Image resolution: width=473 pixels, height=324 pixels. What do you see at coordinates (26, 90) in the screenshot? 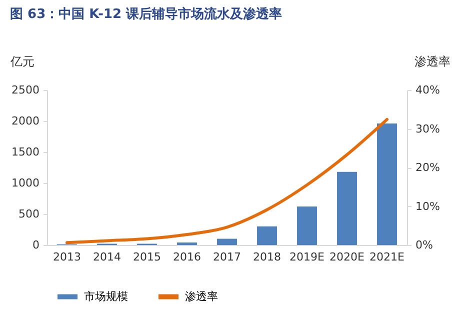
I see `y-tick-label: 2500` at bounding box center [26, 90].